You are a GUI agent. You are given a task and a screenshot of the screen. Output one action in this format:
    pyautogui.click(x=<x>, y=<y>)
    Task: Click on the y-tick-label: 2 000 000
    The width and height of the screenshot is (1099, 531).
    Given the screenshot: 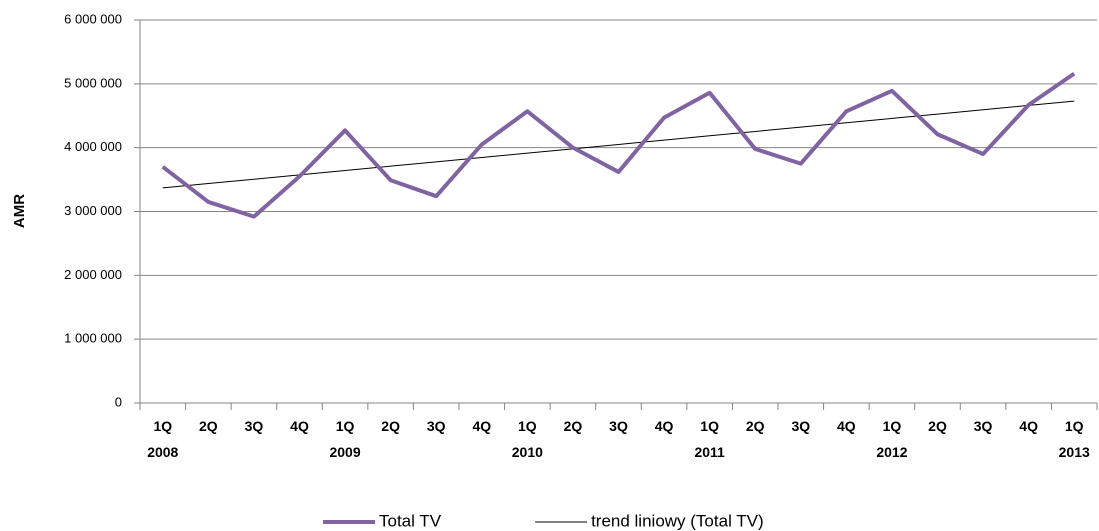 What is the action you would take?
    pyautogui.click(x=93, y=274)
    